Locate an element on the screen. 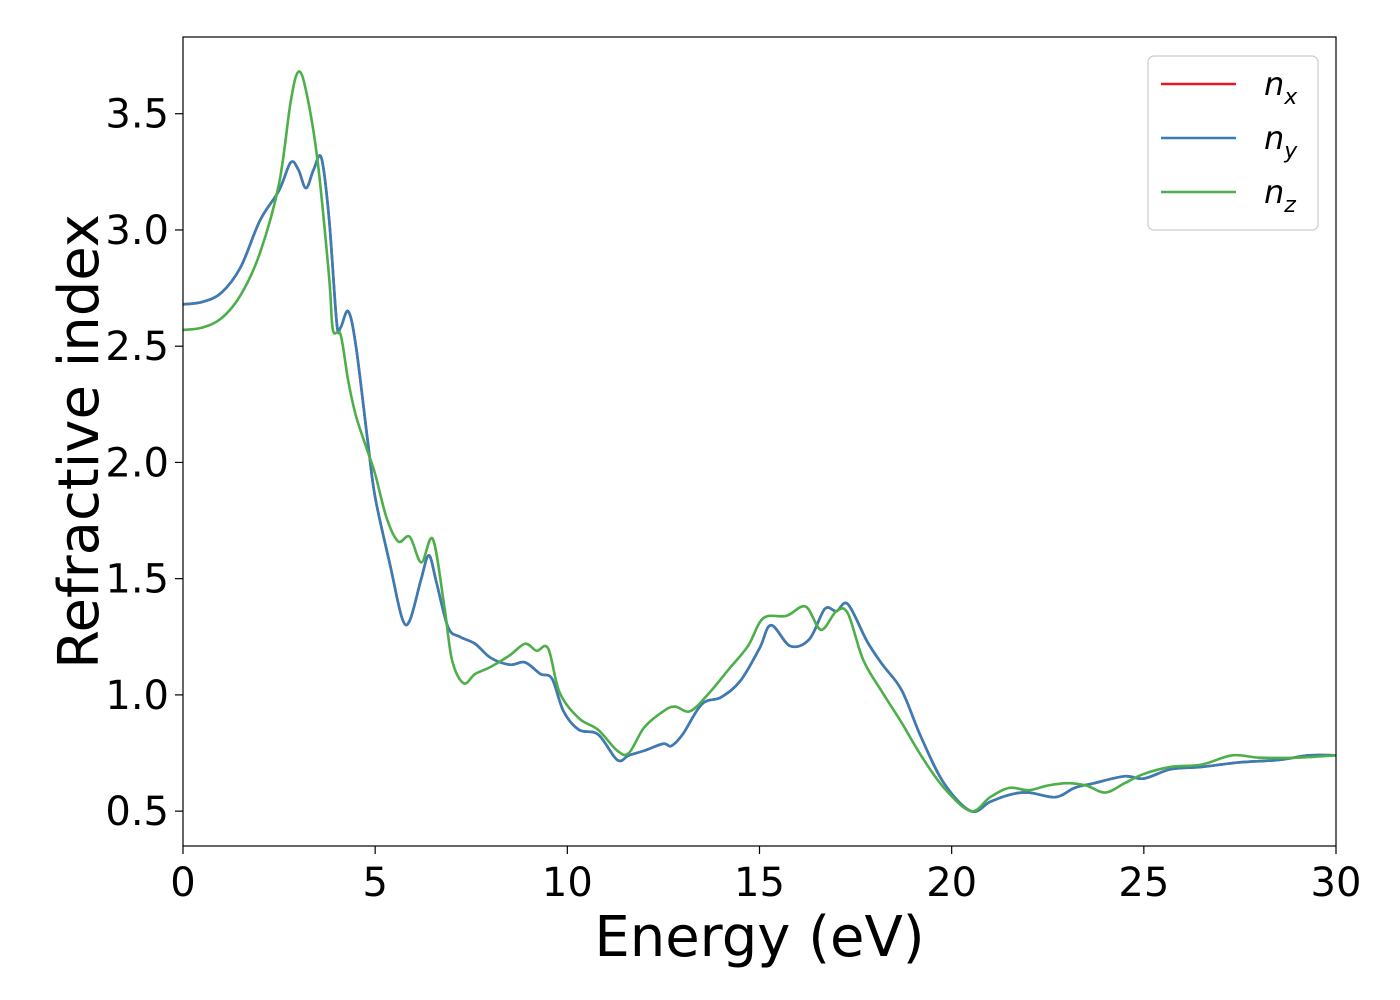 This screenshot has height=1000, width=1400. x-tick-label: 25 is located at coordinates (1143, 883).